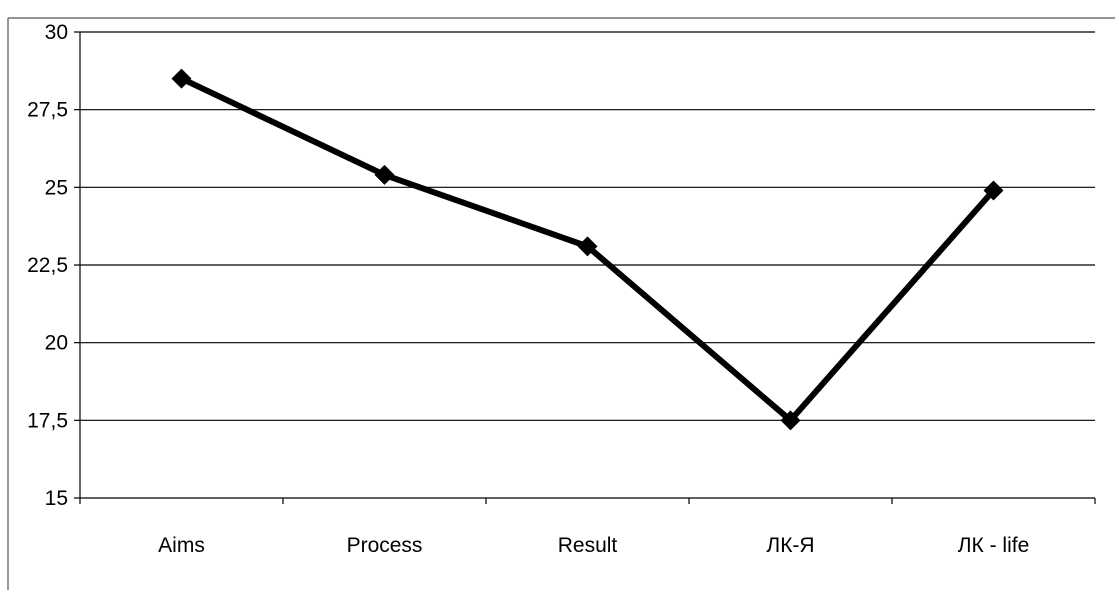 The image size is (1115, 590). Describe the element at coordinates (181, 545) in the screenshot. I see `x-tick-label: Aims` at that location.